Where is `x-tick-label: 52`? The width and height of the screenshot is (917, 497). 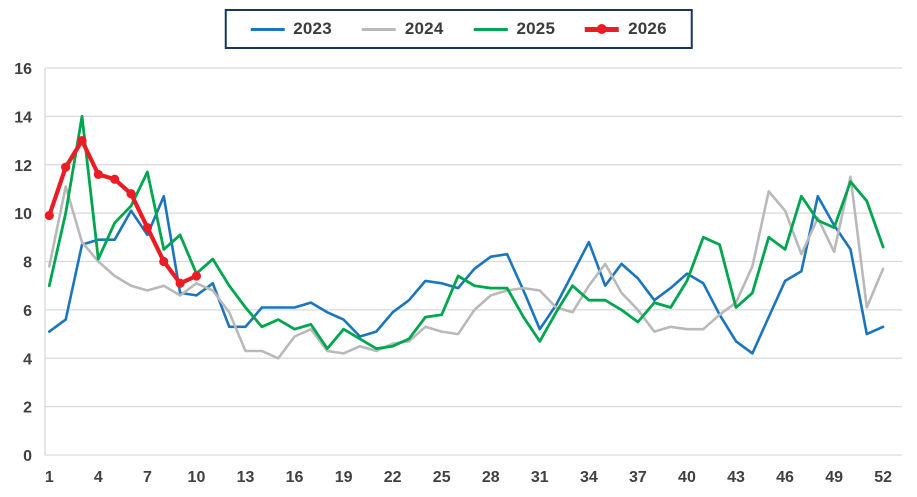 x-tick-label: 52 is located at coordinates (883, 477).